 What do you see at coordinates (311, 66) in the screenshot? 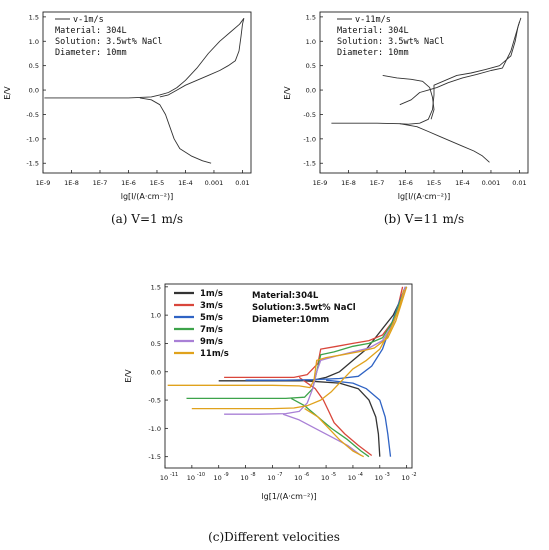
I see `panel-b-ytick-label-4: 0.5` at bounding box center [311, 66].